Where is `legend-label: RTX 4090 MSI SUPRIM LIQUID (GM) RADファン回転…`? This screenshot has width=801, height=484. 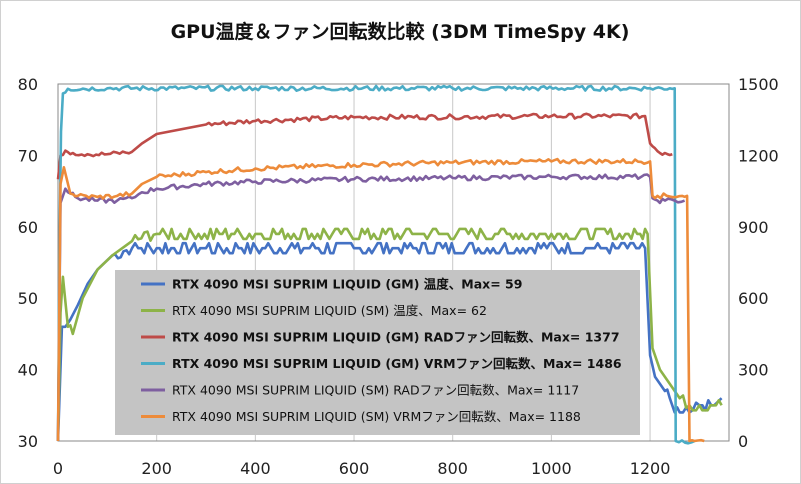
legend-label: RTX 4090 MSI SUPRIM LIQUID (GM) RADファン回転… is located at coordinates (396, 337).